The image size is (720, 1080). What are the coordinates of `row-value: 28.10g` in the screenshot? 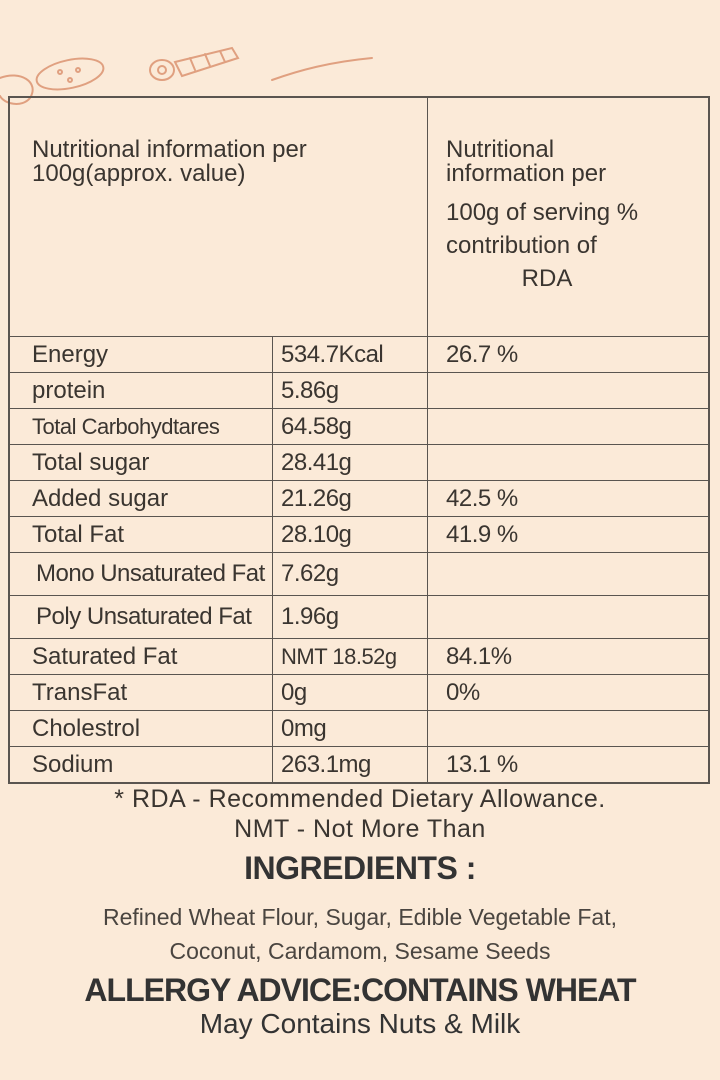 It's located at (350, 534).